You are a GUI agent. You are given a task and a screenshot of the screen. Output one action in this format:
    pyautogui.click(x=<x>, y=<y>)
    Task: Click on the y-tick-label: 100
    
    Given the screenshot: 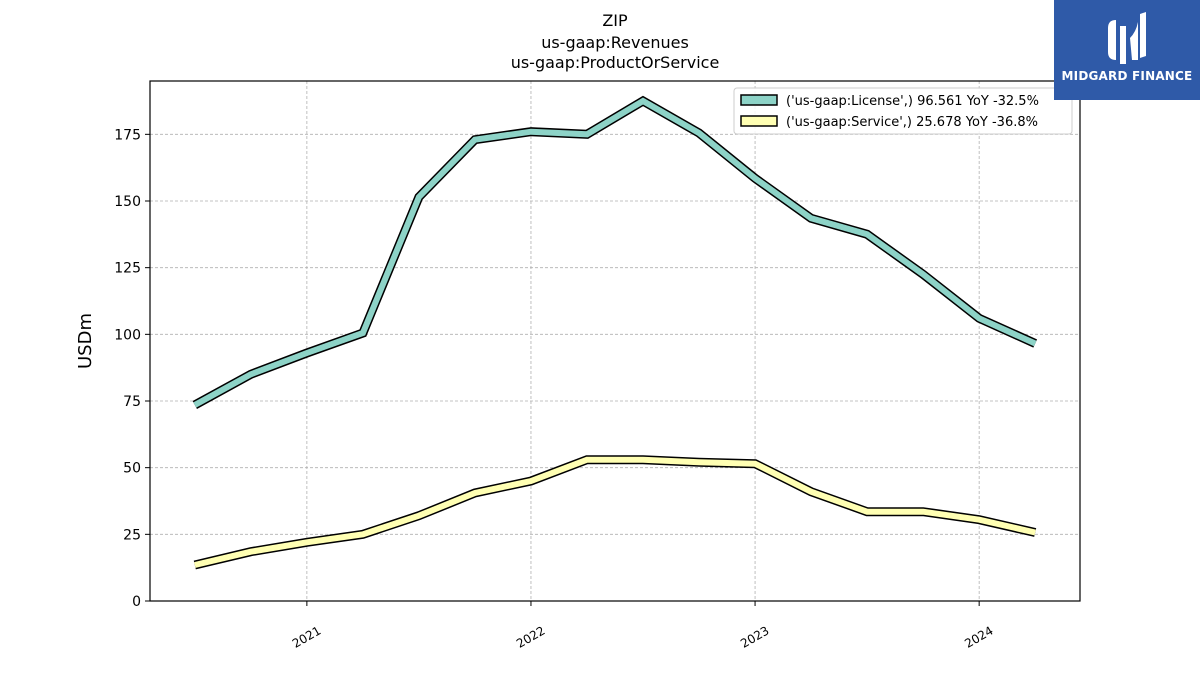 What is the action you would take?
    pyautogui.click(x=127, y=335)
    